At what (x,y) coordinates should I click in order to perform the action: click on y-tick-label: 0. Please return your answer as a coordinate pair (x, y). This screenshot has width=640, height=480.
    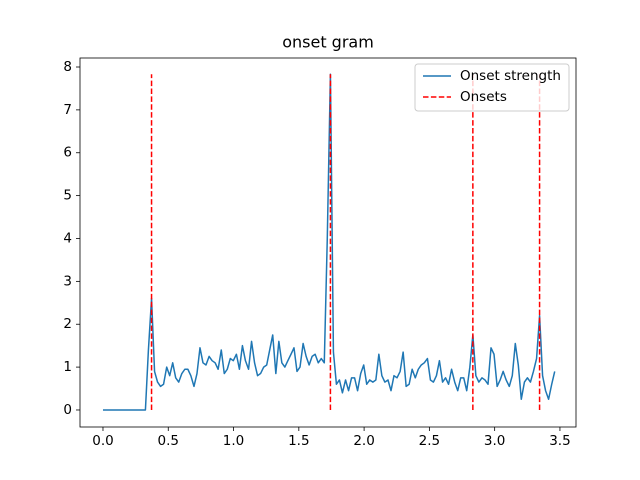
    Looking at the image, I should click on (67, 410).